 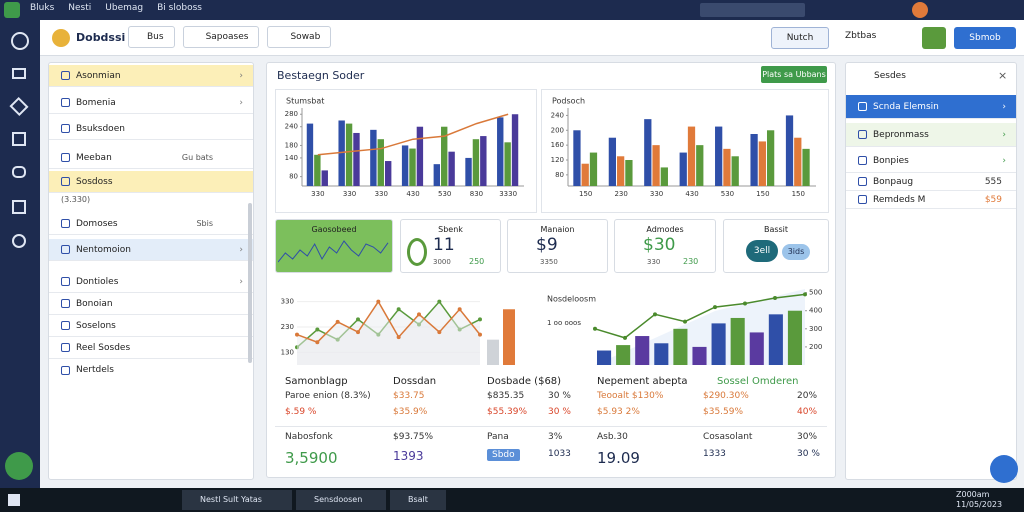 What do you see at coordinates (931, 200) in the screenshot?
I see `panel-row: Remdeds M $59` at bounding box center [931, 200].